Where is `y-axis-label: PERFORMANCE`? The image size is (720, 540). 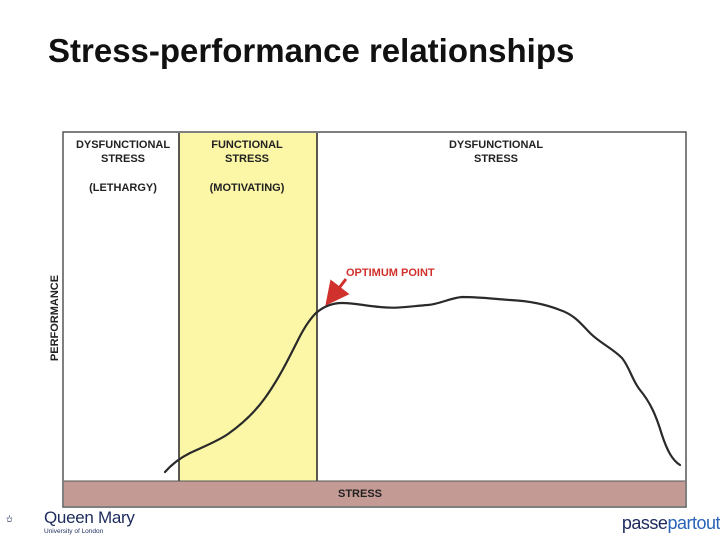
y-axis-label: PERFORMANCE is located at coordinates (55, 318).